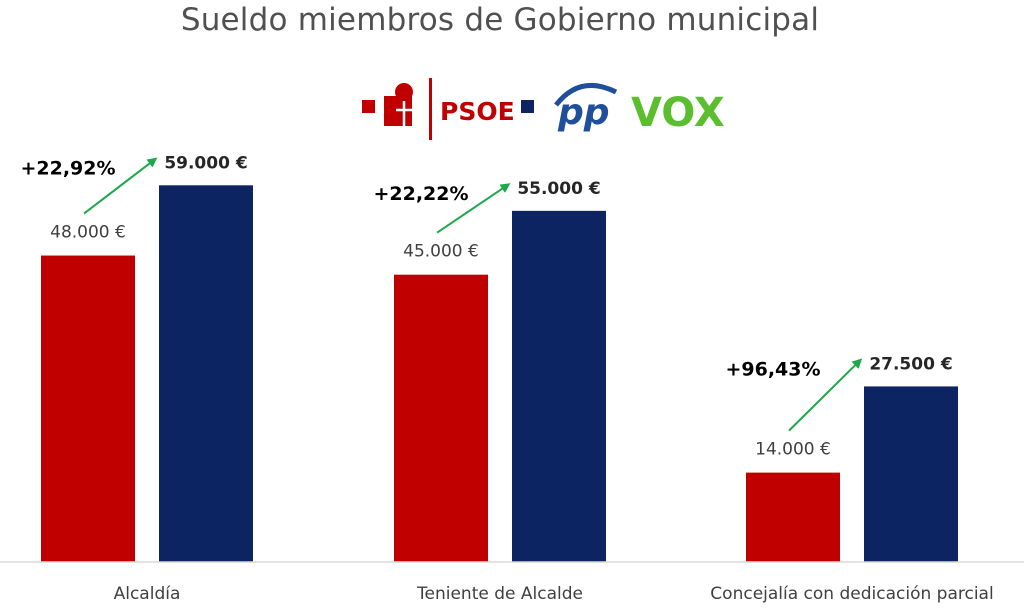 The width and height of the screenshot is (1024, 608). I want to click on legend-pp-label: pp, so click(583, 112).